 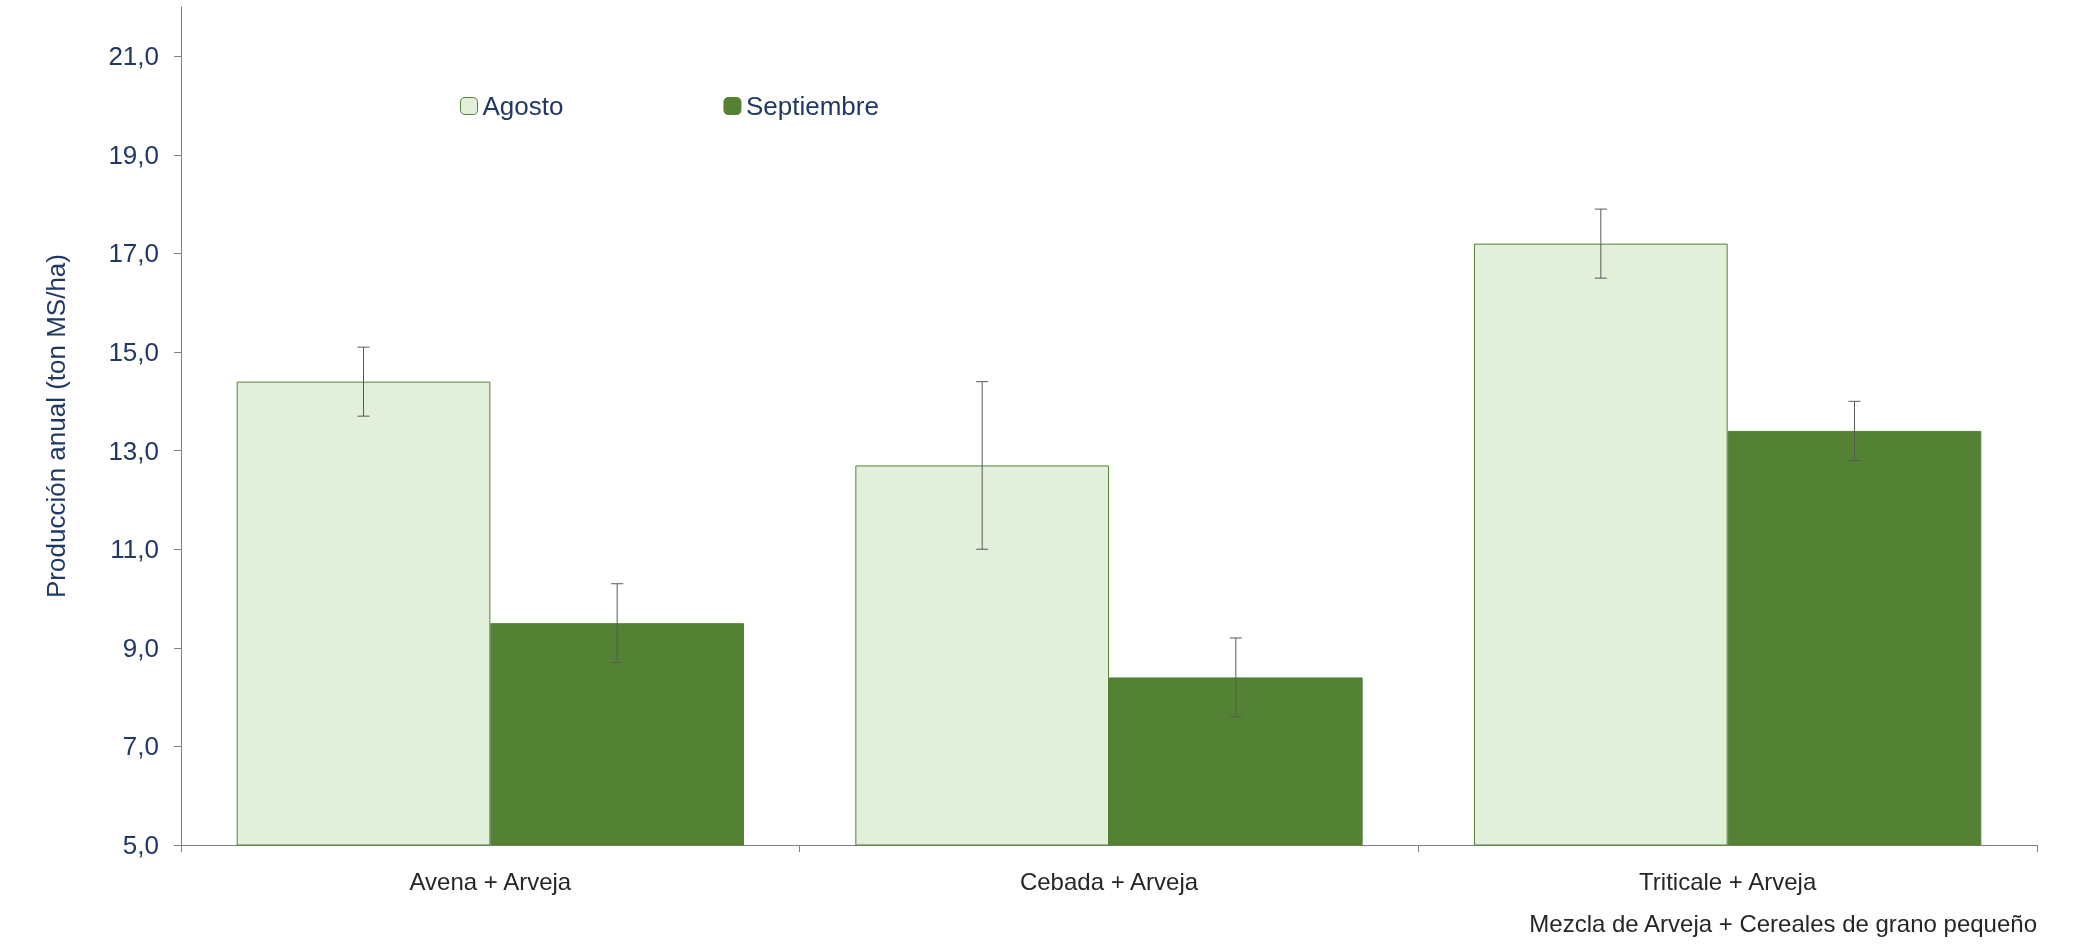 I want to click on x-tick-label: Avena + Arveja, so click(x=490, y=881).